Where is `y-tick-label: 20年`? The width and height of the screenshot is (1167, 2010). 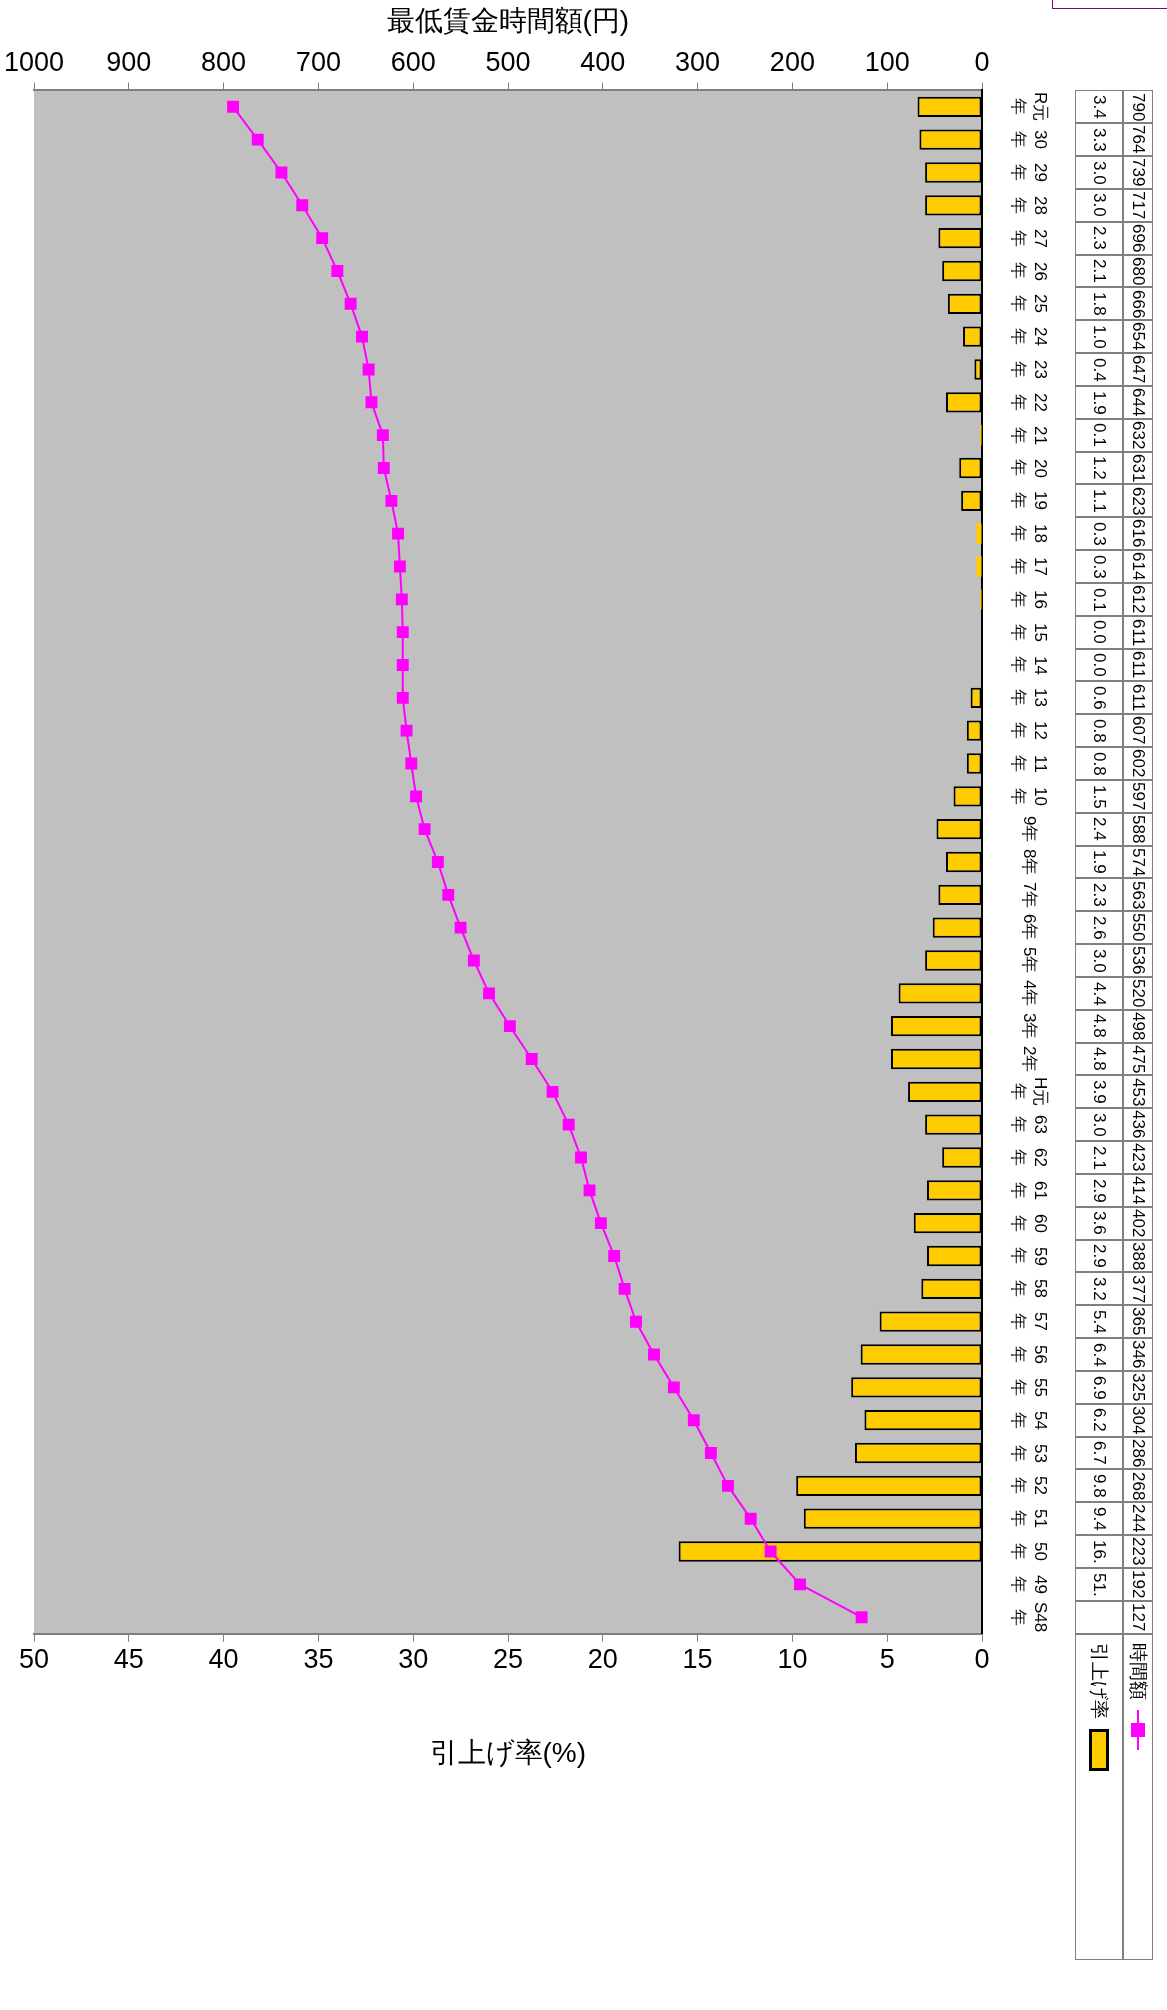 y-tick-label: 20年 is located at coordinates (1029, 468).